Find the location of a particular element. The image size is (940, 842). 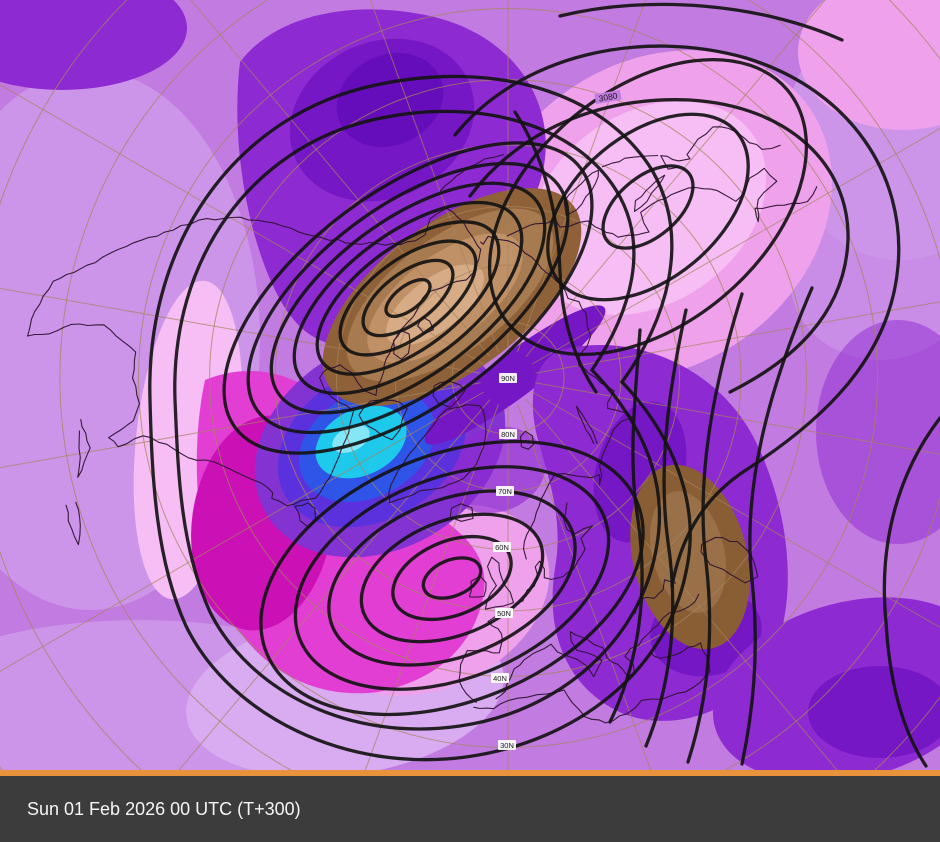

timestamp-label: Sun 01 Feb 2026 00 UTC (T+300) is located at coordinates (470, 809).